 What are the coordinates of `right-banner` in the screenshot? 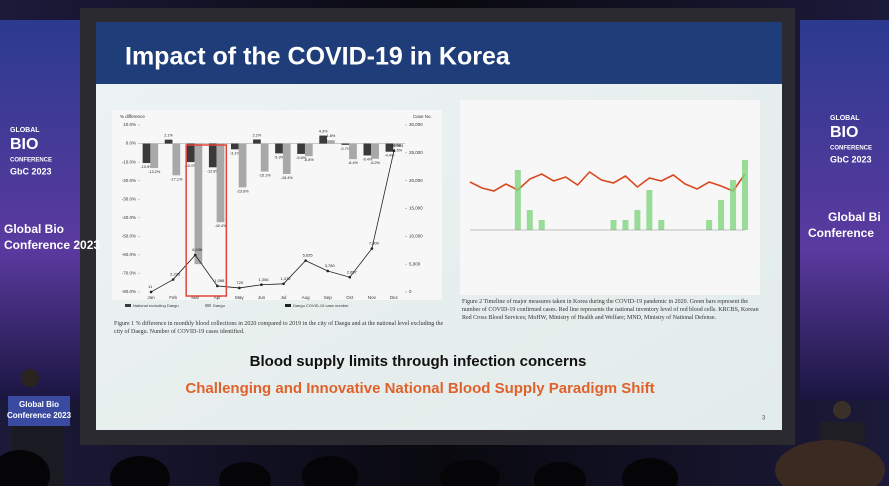 It's located at (844, 210).